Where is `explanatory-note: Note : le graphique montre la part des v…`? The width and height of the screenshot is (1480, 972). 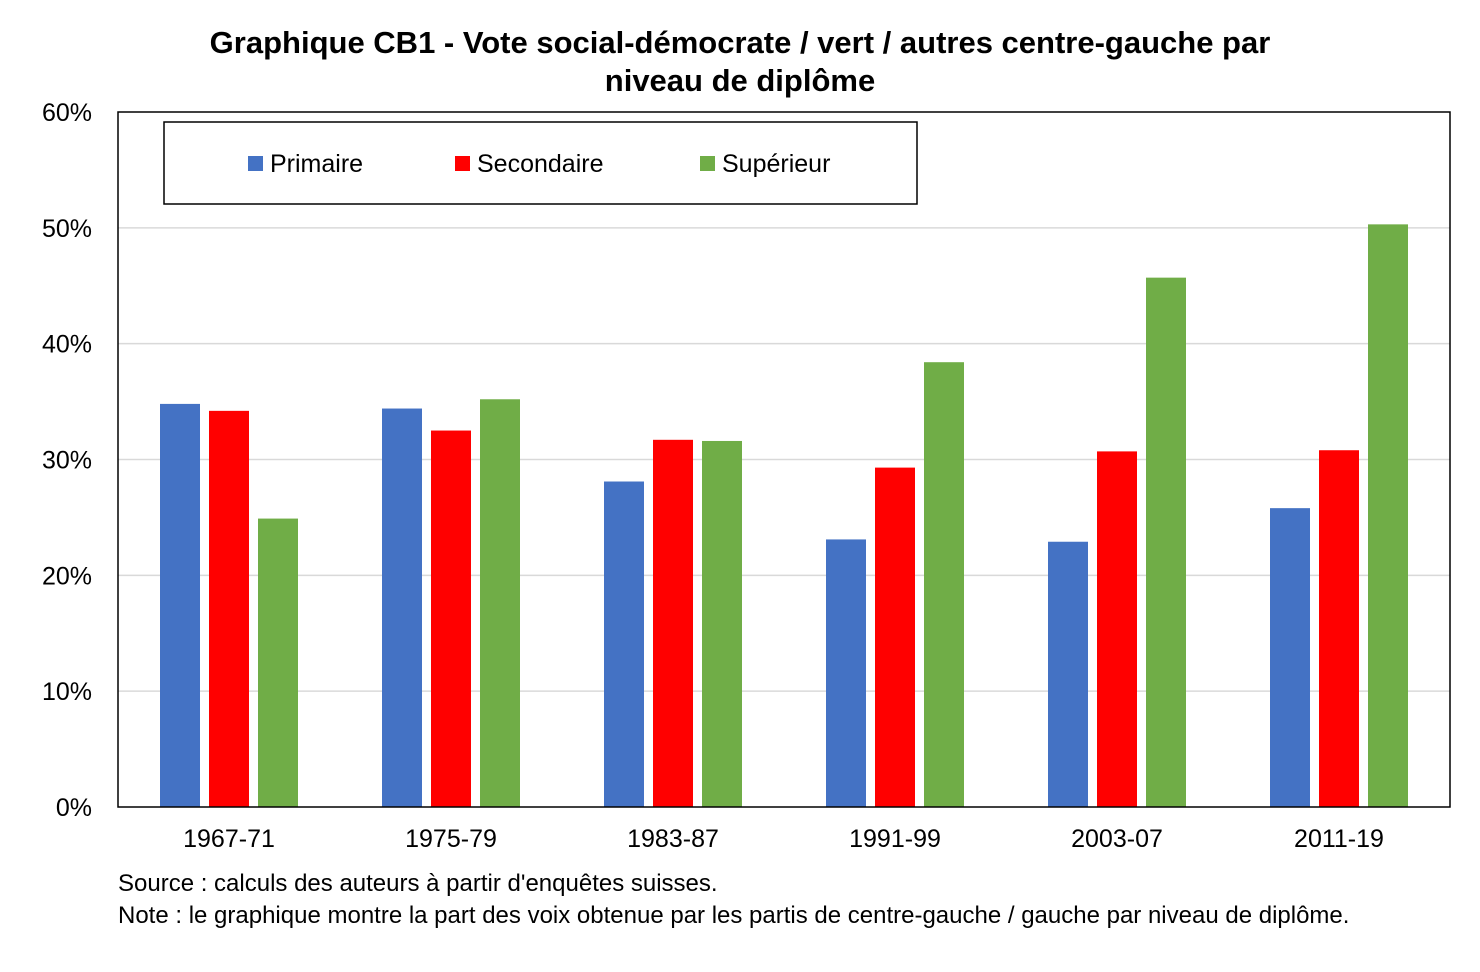 explanatory-note: Note : le graphique montre la part des v… is located at coordinates (734, 915).